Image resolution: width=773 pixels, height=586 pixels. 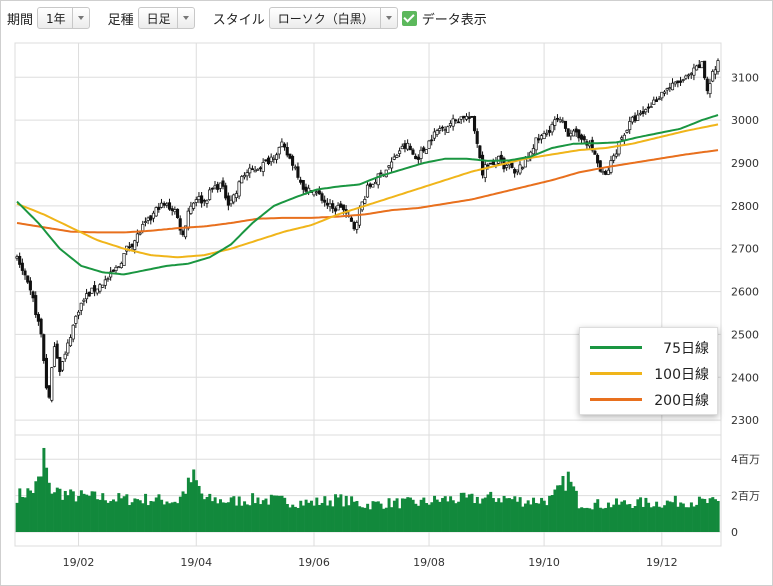 I want to click on chart-toolbar: 期間 1年 足種 日足 スタイル ローソク（白黒） データ表示, so click(x=386, y=18).